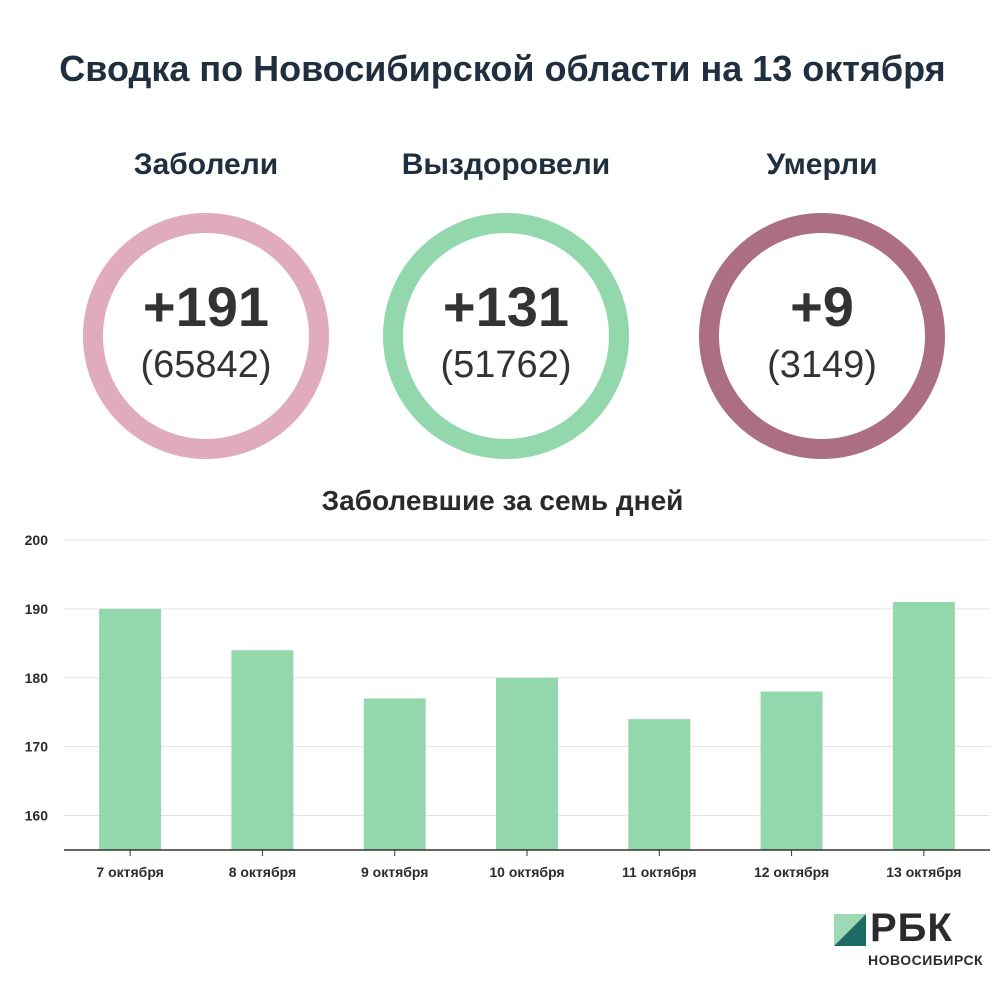  Describe the element at coordinates (206, 164) in the screenshot. I see `stat-infected-label: Заболели` at that location.